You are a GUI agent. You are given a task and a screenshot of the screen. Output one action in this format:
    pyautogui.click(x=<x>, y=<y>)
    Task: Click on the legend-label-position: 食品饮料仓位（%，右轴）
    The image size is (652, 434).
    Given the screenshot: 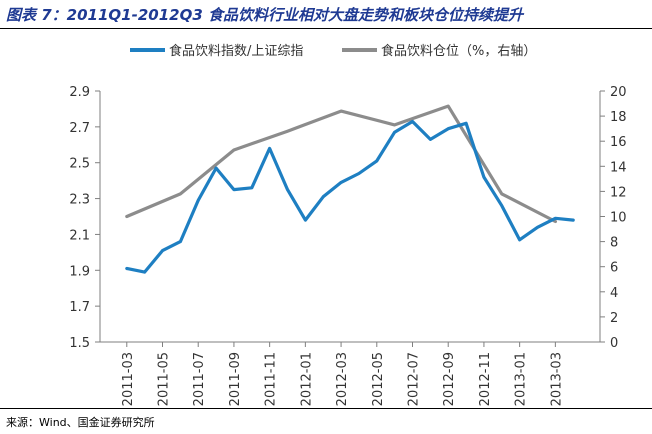 What is the action you would take?
    pyautogui.click(x=458, y=51)
    